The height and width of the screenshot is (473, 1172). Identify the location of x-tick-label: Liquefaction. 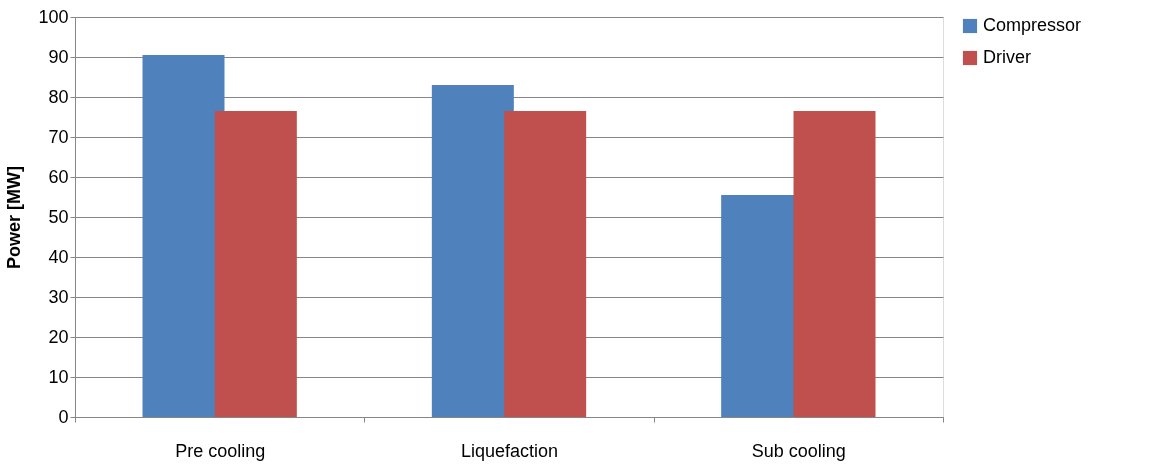
(509, 450).